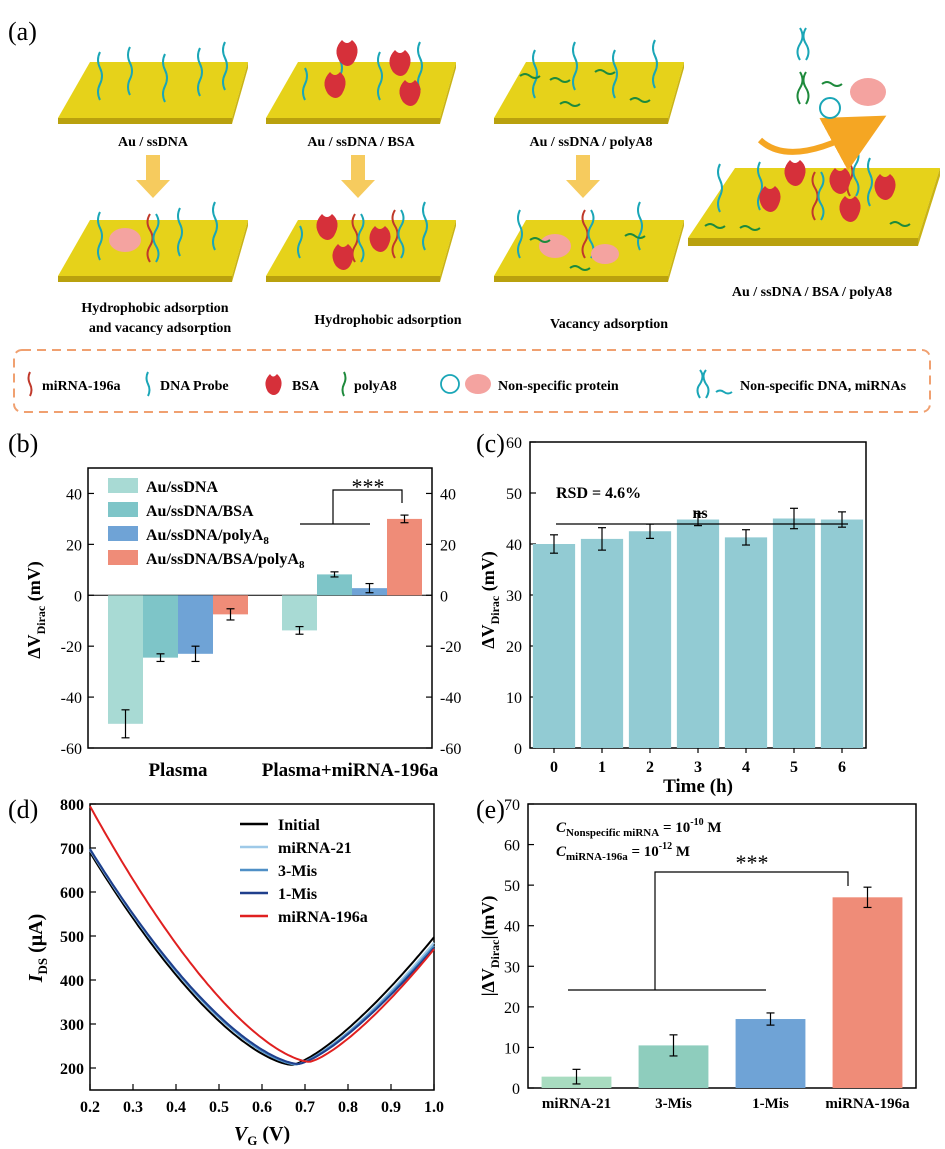 This screenshot has height=1149, width=945. I want to click on chart-c-bars, so click(698, 627).